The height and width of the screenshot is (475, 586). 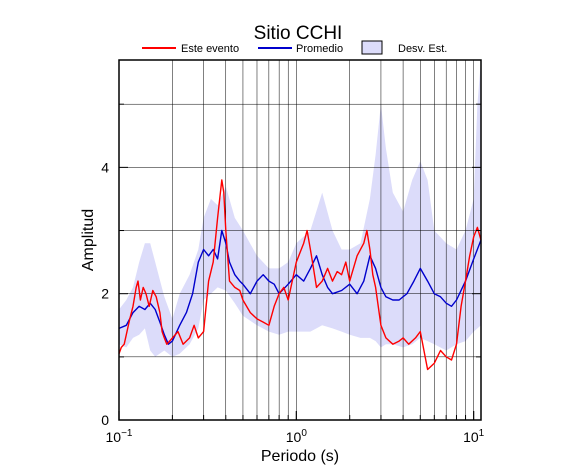 I want to click on chart-title: Sitio CCHI, so click(x=298, y=33).